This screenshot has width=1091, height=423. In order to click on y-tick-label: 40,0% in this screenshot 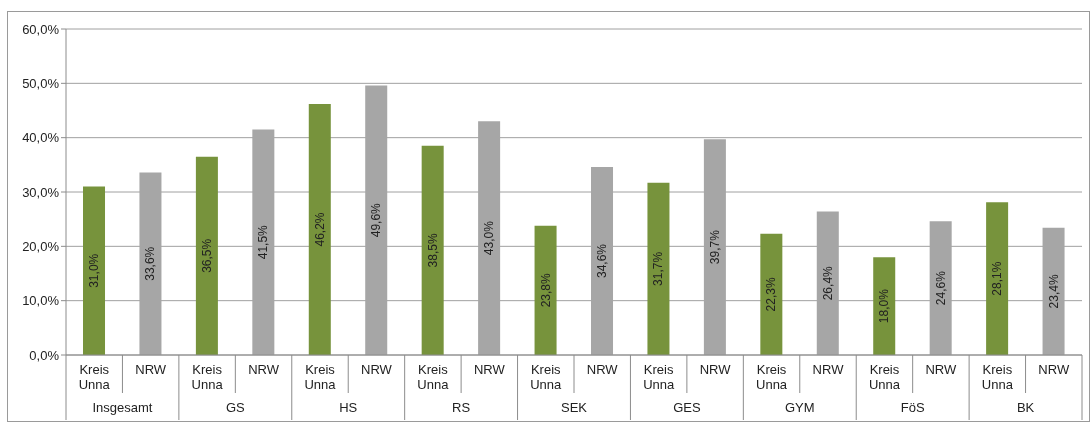, I will do `click(41, 138)`.